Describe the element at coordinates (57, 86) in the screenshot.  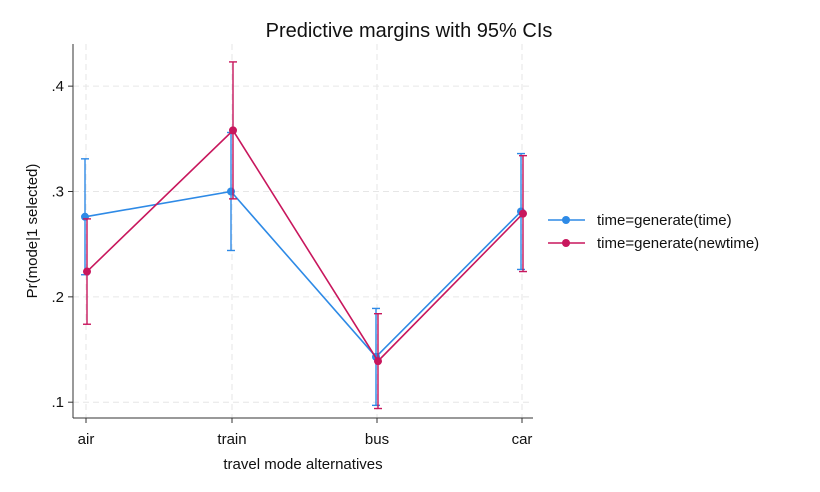
I see `y-tick-label: .4` at that location.